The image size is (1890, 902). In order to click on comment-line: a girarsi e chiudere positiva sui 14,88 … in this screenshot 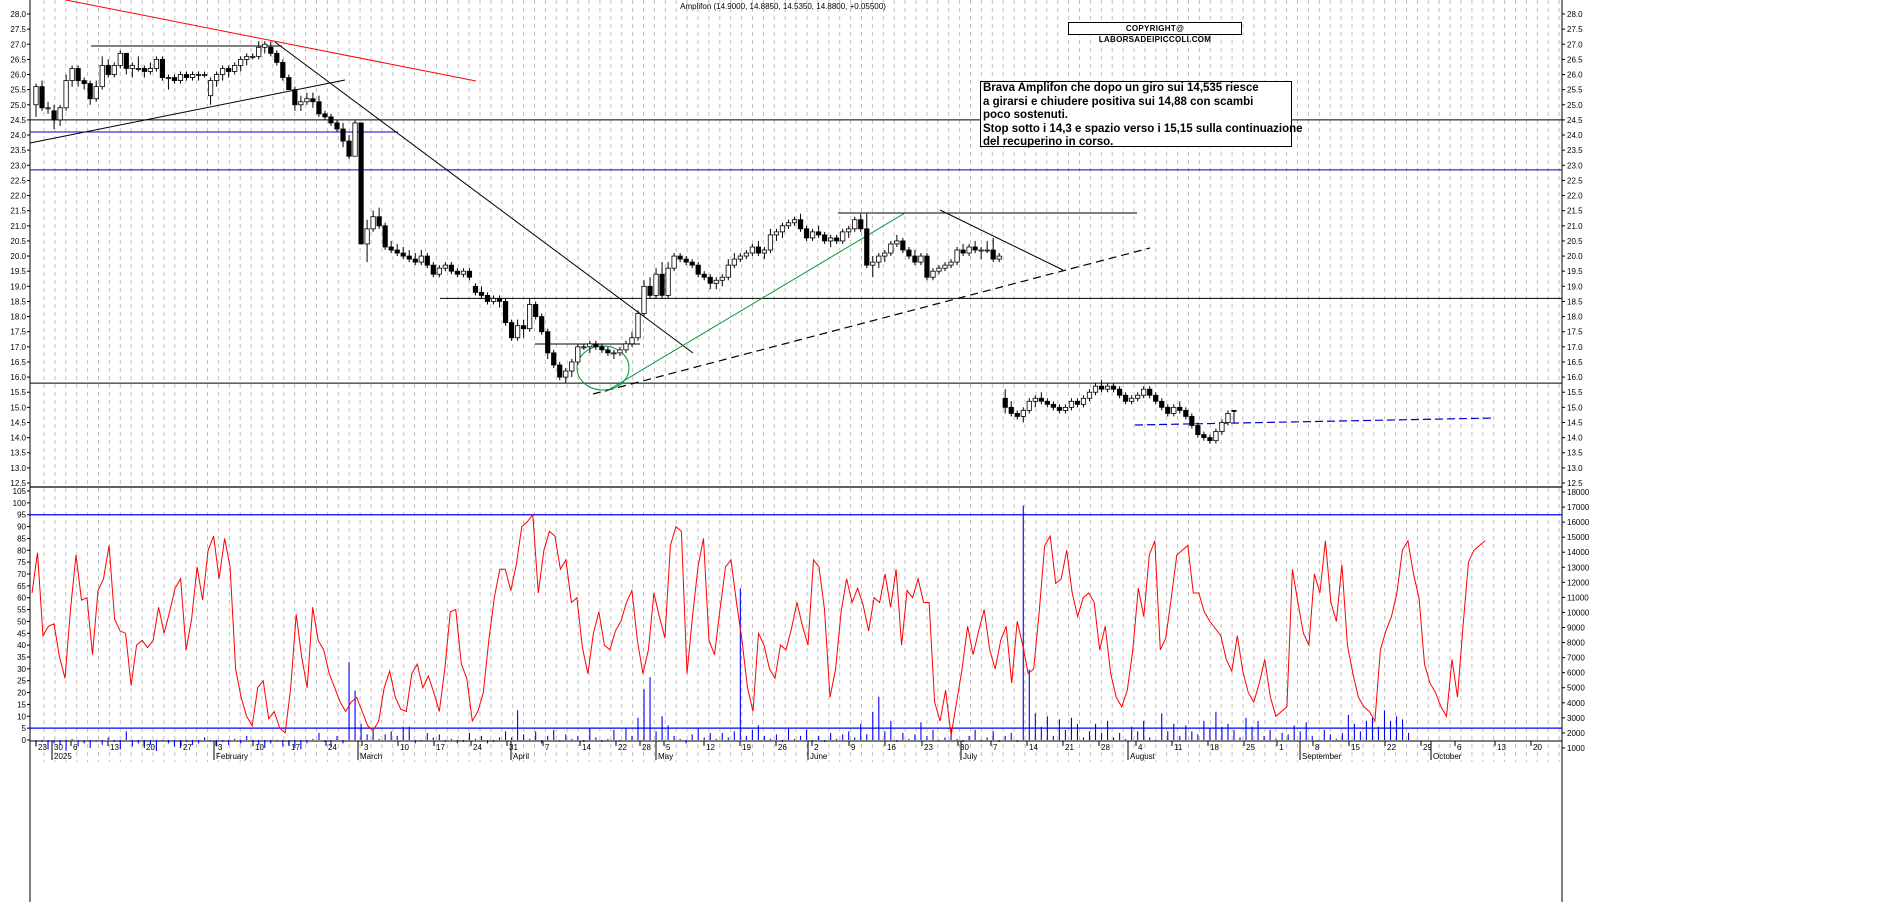, I will do `click(1118, 101)`.